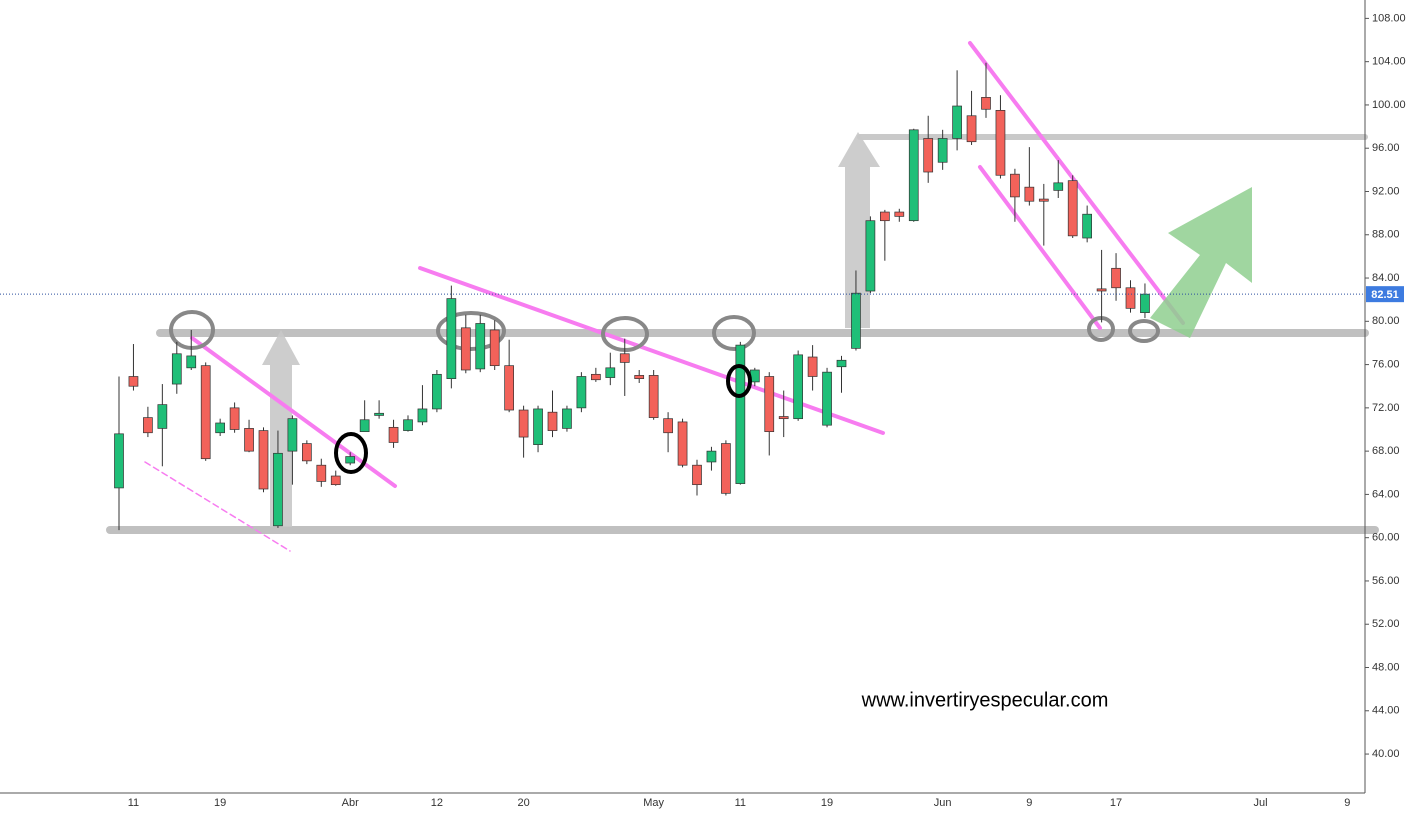 This screenshot has width=1411, height=813. Describe the element at coordinates (1386, 754) in the screenshot. I see `y-tick-label: 40.00` at that location.